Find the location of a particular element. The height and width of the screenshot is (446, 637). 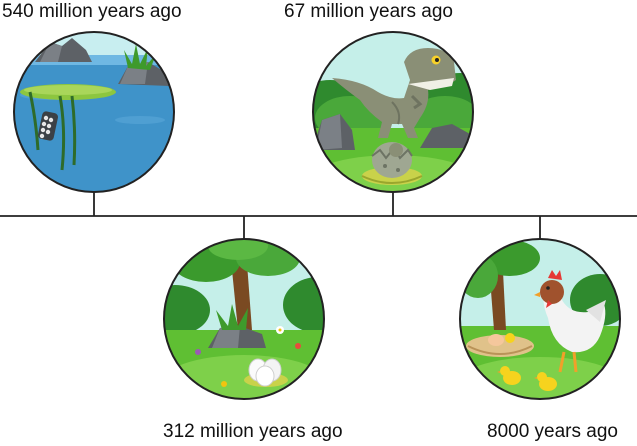

egg-icon is located at coordinates (265, 372).